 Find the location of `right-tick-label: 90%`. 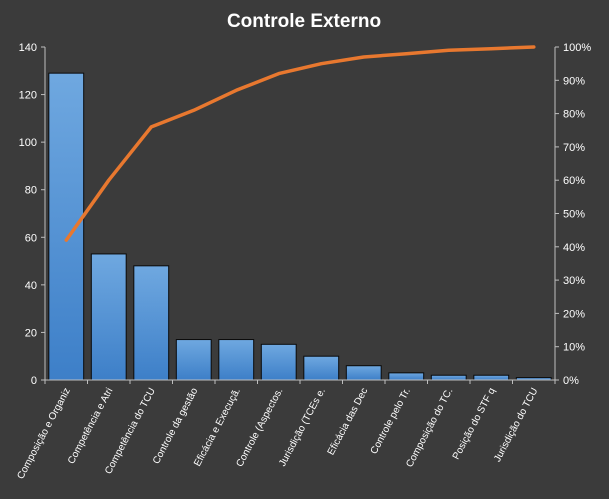

right-tick-label: 90% is located at coordinates (574, 81).